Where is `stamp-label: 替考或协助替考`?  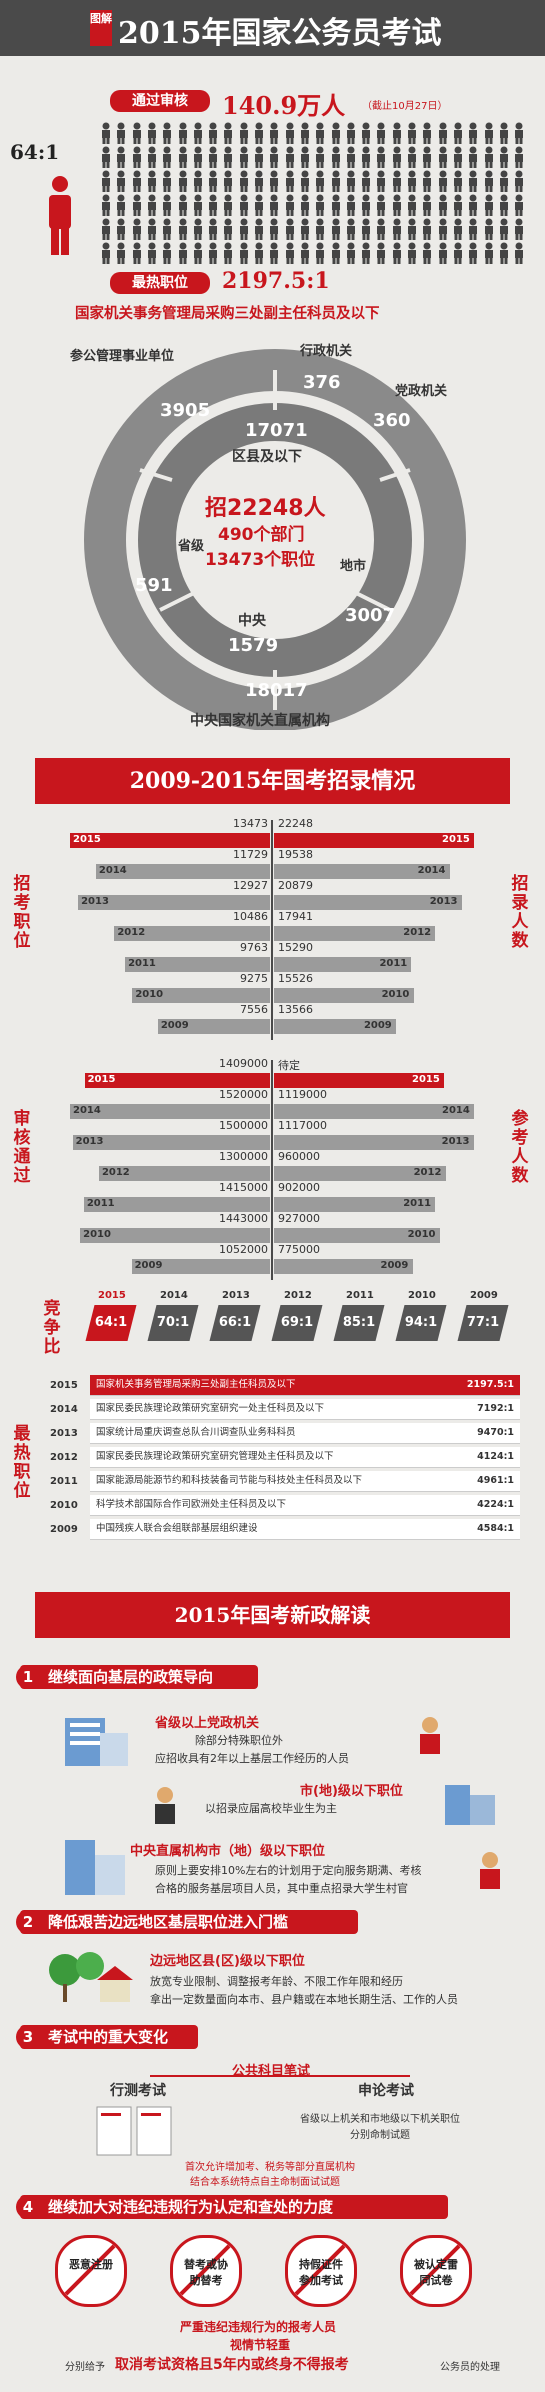 stamp-label: 替考或协助替考 is located at coordinates (206, 2272).